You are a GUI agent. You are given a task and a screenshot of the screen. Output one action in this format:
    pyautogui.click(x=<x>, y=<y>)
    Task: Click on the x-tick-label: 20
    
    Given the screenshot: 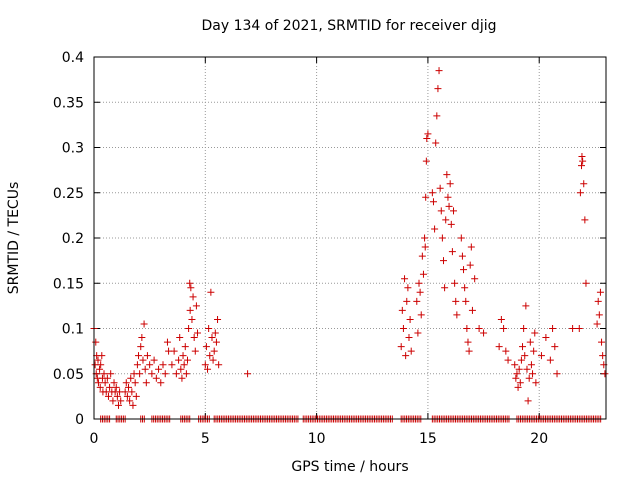 What is the action you would take?
    pyautogui.click(x=539, y=439)
    